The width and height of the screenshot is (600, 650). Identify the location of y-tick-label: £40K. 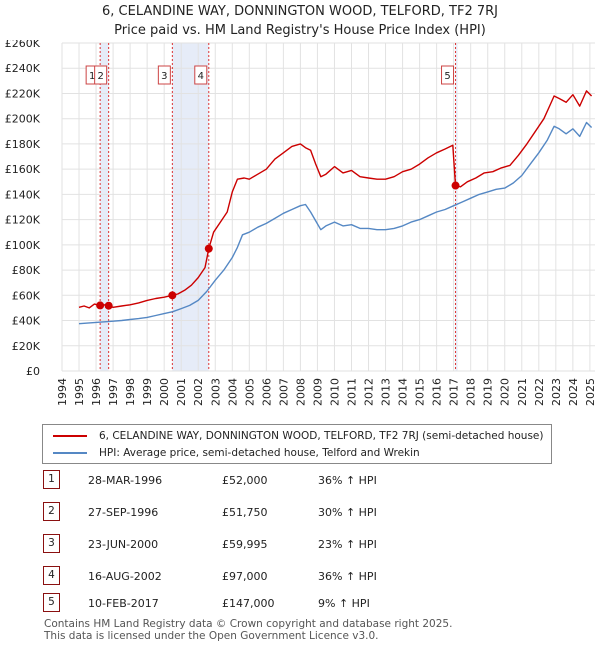
(26, 321).